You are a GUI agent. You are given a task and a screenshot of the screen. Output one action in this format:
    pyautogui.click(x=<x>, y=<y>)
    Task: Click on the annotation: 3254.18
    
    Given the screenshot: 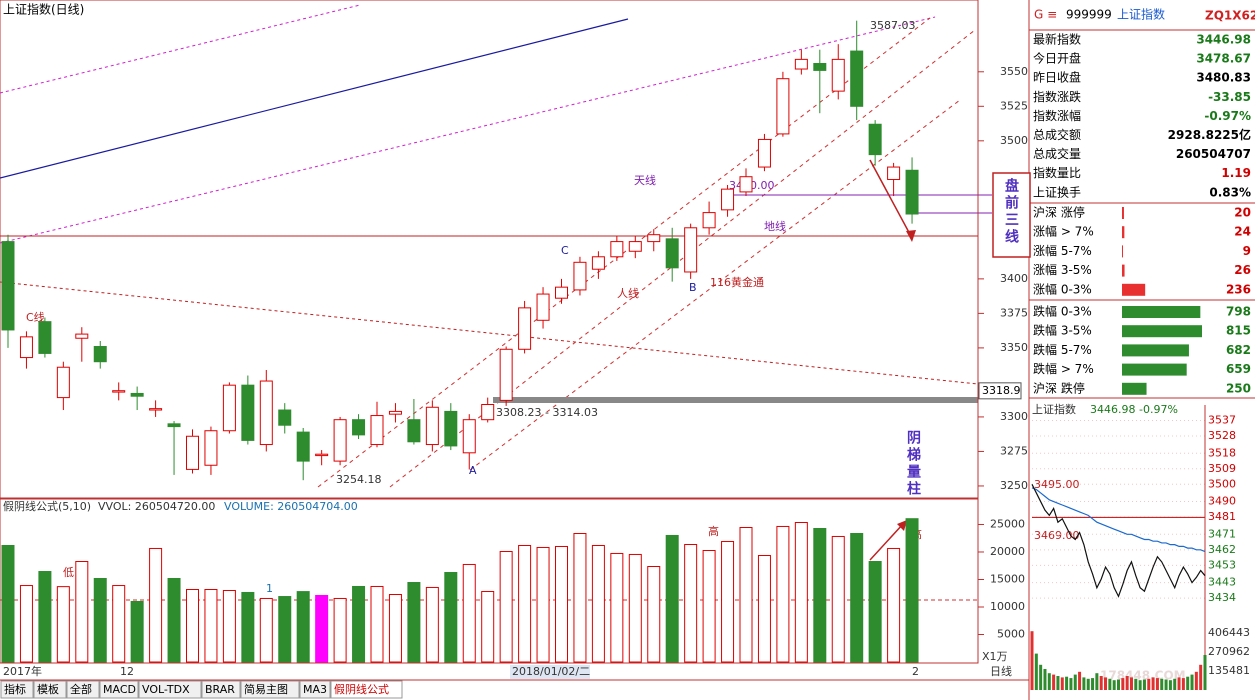 What is the action you would take?
    pyautogui.click(x=359, y=479)
    